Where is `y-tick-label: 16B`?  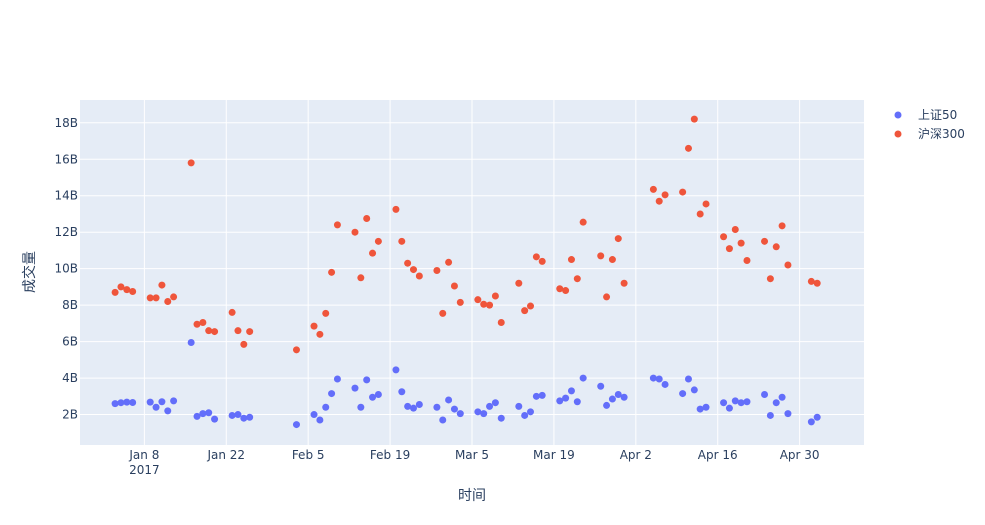 y-tick-label: 16B is located at coordinates (66, 159).